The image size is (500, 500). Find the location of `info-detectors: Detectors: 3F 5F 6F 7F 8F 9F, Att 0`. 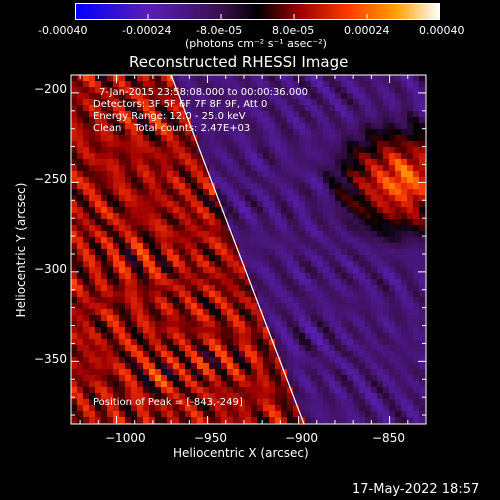

info-detectors: Detectors: 3F 5F 6F 7F 8F 9F, Att 0 is located at coordinates (180, 104).